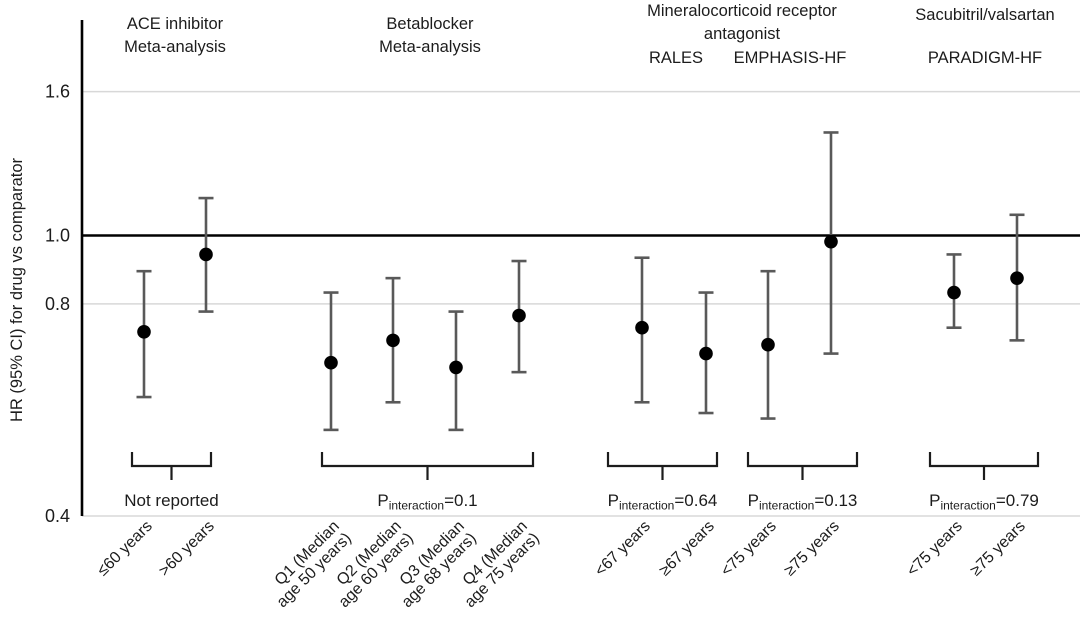  I want to click on y-axis-title: HR (95% CI) for drug vs comparator, so click(17, 289).